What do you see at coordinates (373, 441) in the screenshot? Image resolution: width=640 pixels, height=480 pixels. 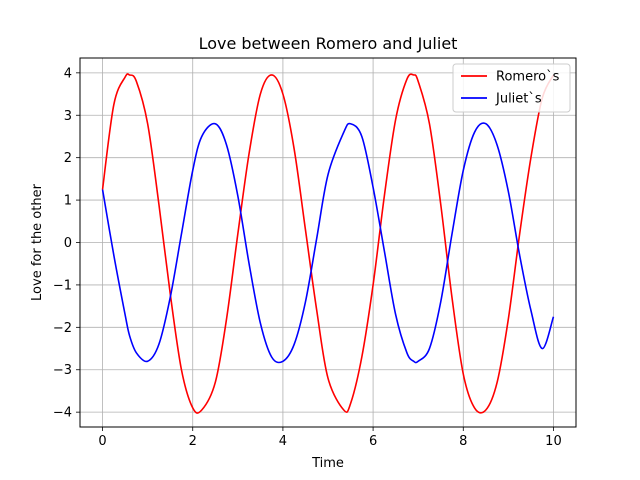 I see `x-tick-label: 6` at bounding box center [373, 441].